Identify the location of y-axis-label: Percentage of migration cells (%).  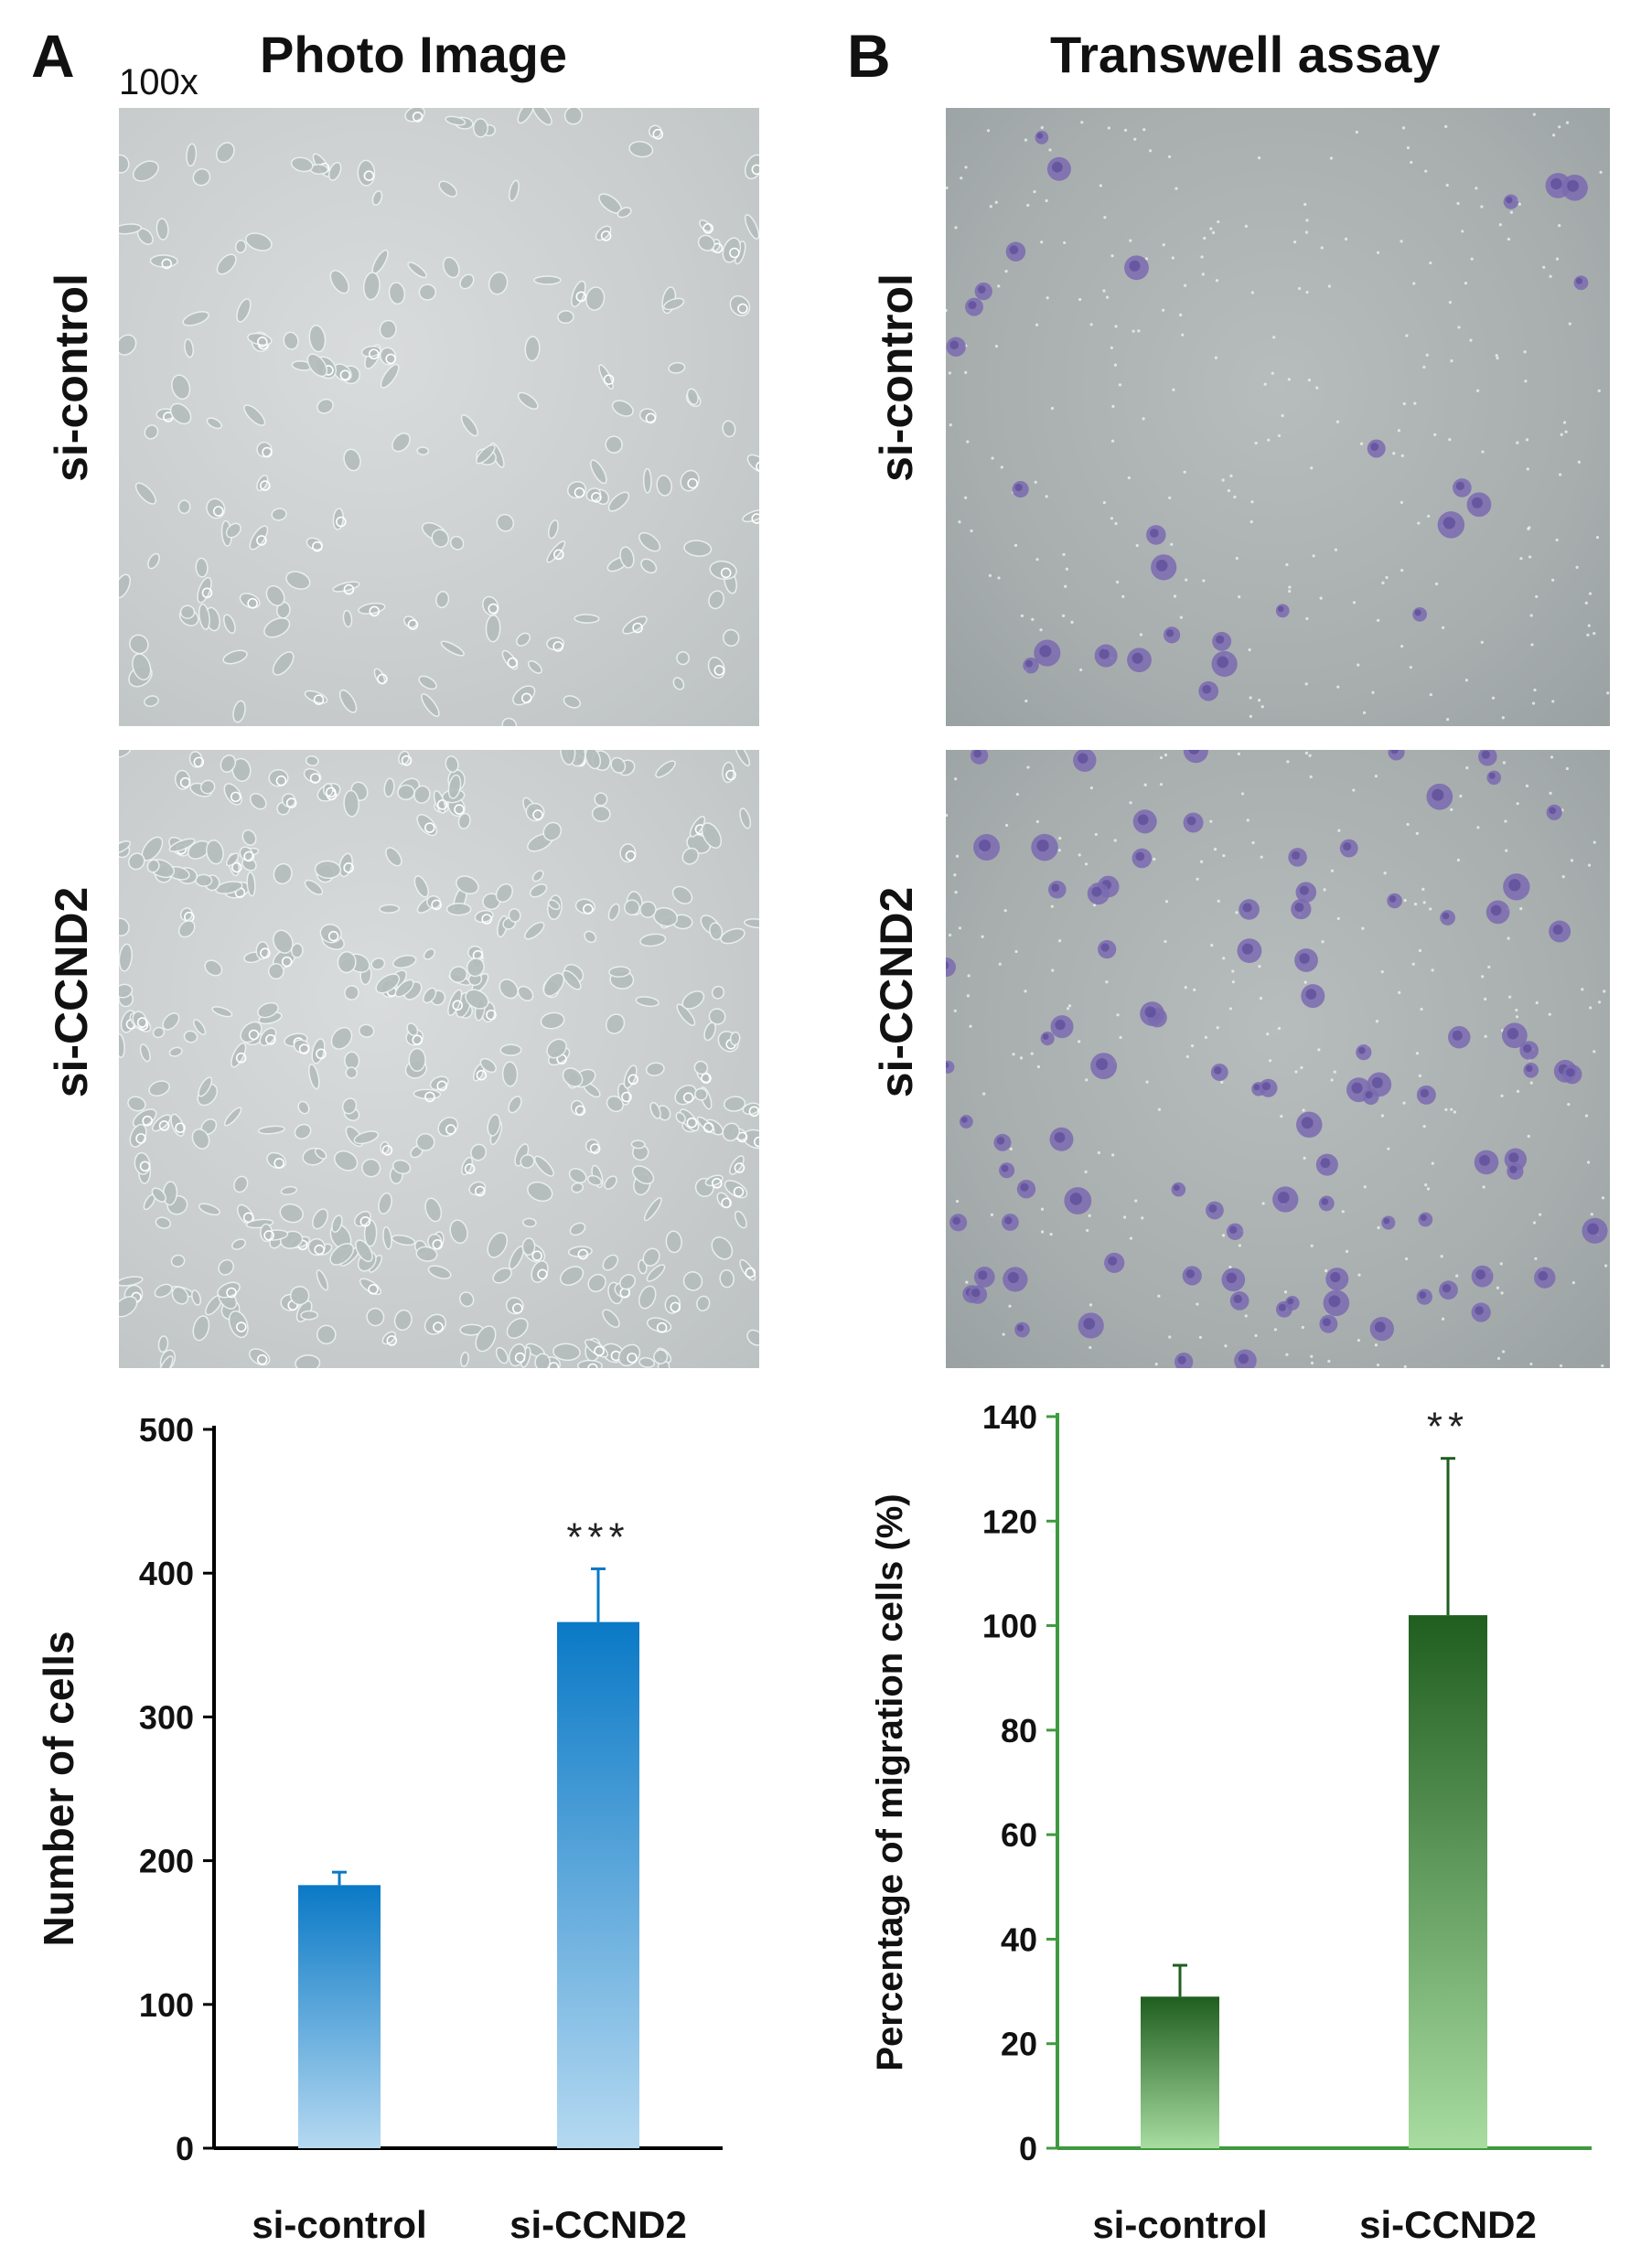
(890, 1781).